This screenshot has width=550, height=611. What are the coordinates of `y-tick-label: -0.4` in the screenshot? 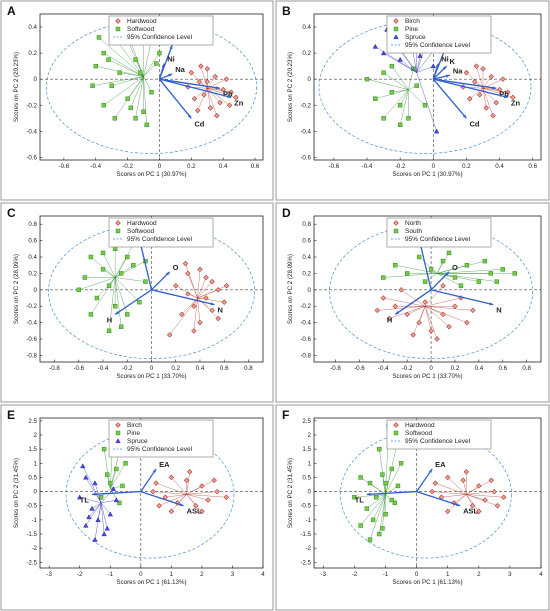 It's located at (31, 131).